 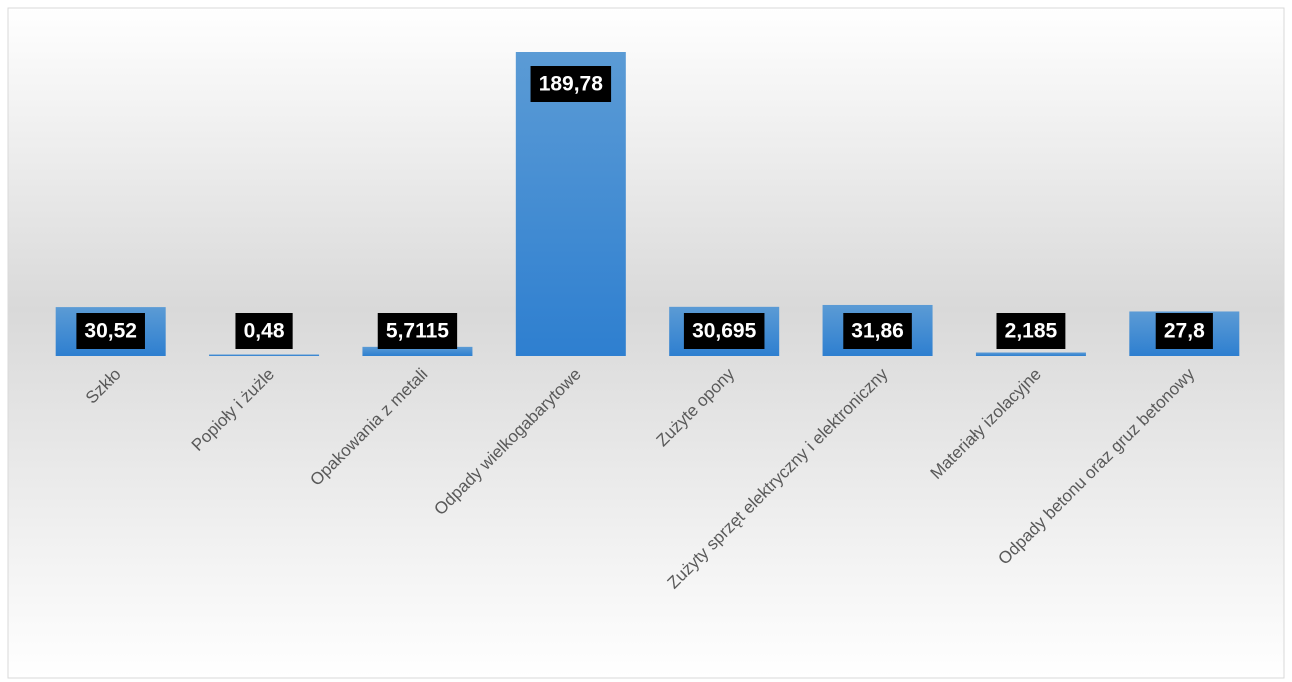 I want to click on data-label: 2,185, so click(x=1031, y=331).